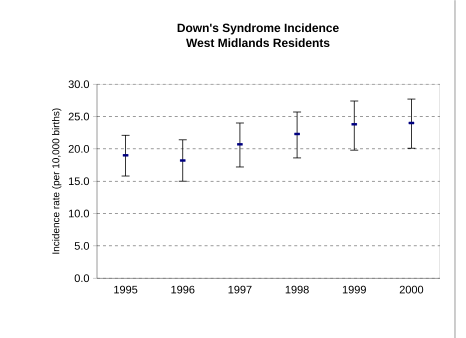 The image size is (466, 338). What do you see at coordinates (79, 181) in the screenshot?
I see `y-tick-label: 15.0` at bounding box center [79, 181].